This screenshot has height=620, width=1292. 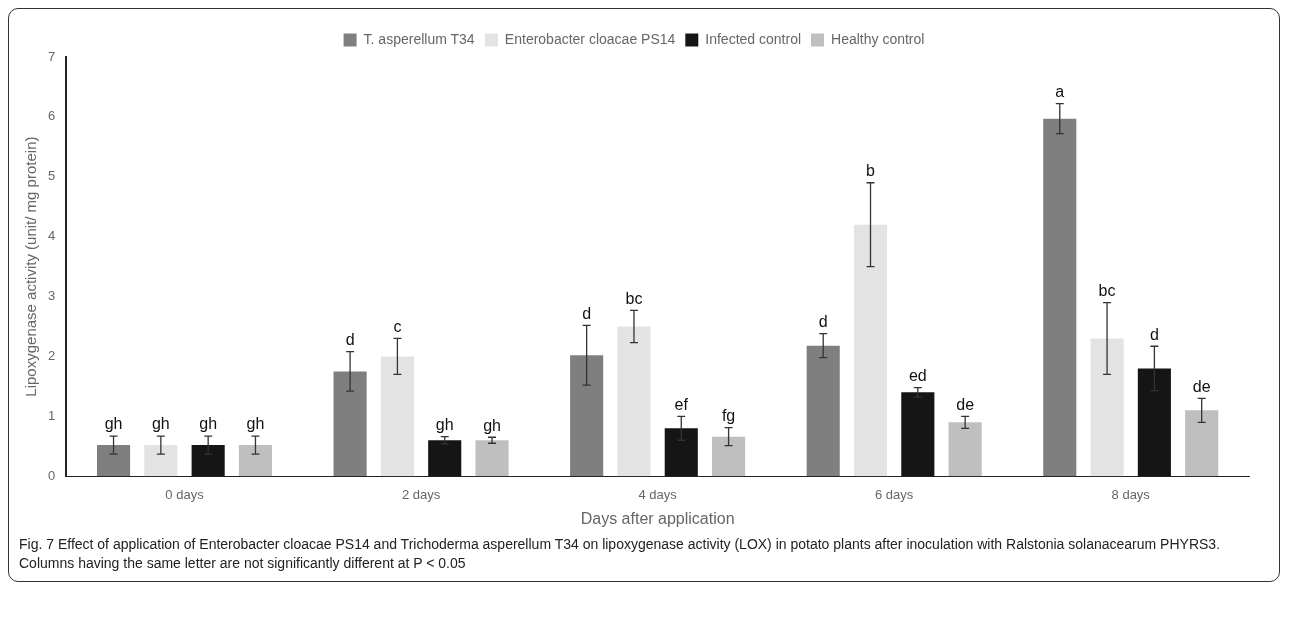 I want to click on y-tick-label: 5, so click(x=52, y=176).